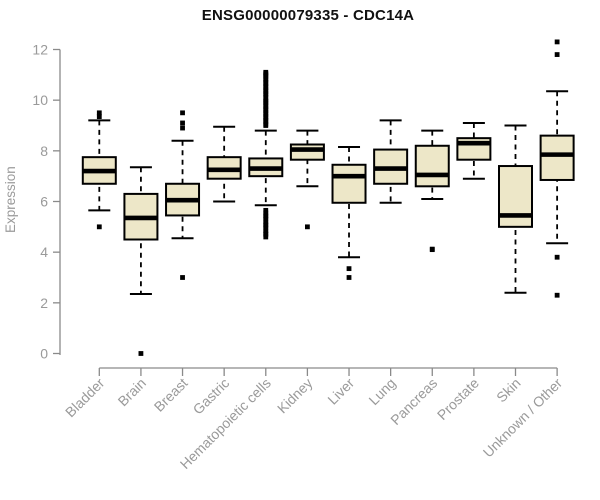 This screenshot has height=500, width=600. I want to click on x-category-label: Liver, so click(340, 391).